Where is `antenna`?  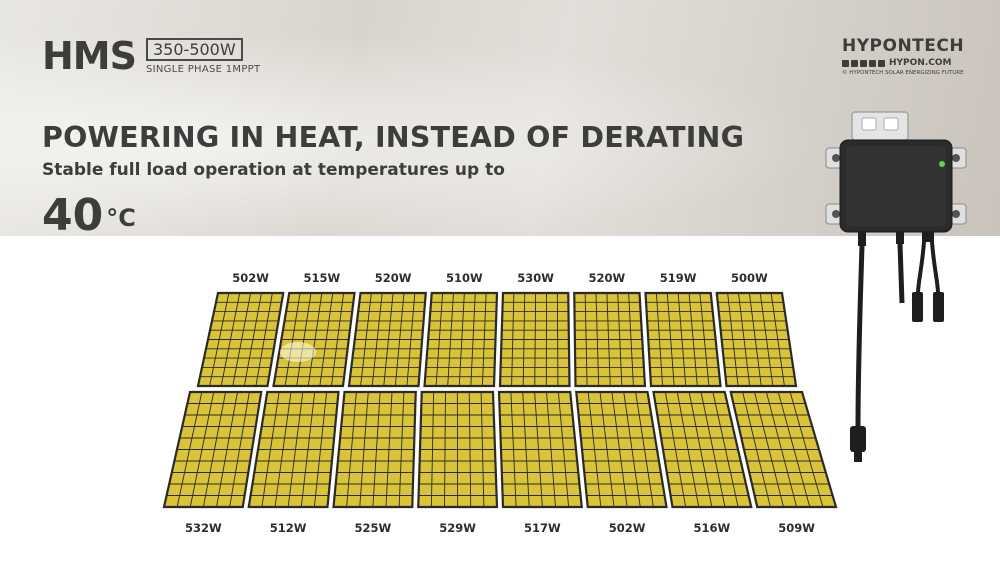 antenna is located at coordinates (901, 273).